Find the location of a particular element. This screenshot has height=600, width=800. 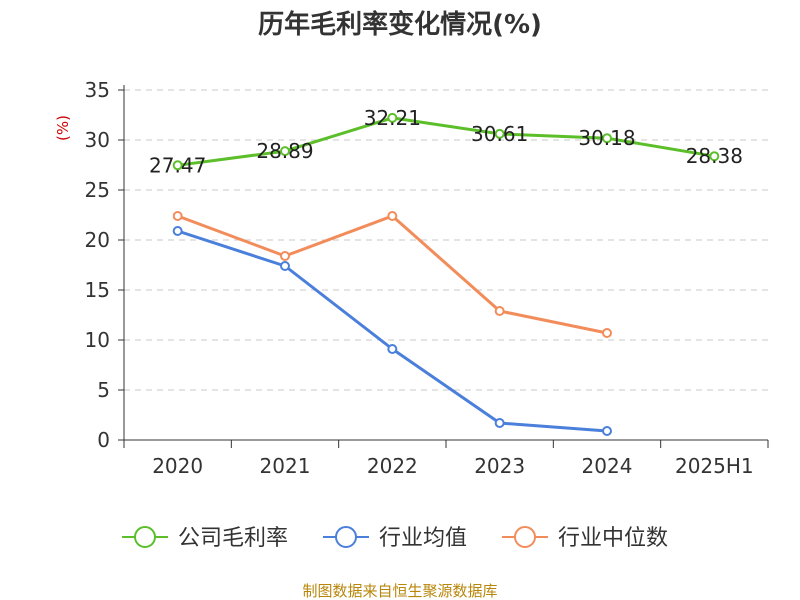

legend-item-1: 行业均值 is located at coordinates (395, 538).